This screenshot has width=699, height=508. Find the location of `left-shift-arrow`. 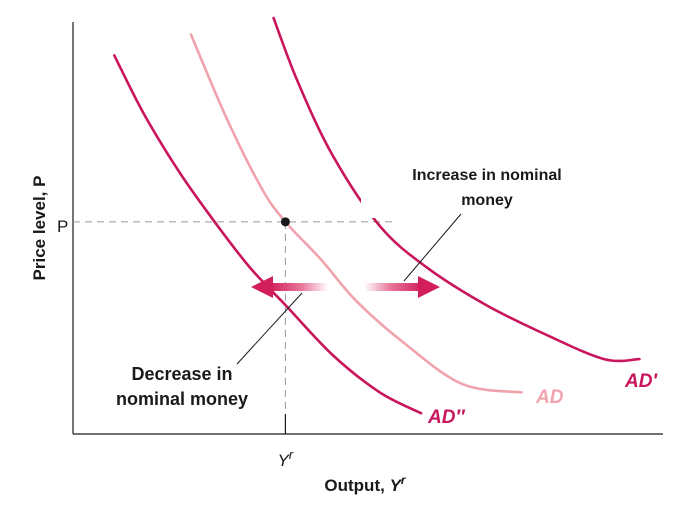

left-shift-arrow is located at coordinates (289, 287).